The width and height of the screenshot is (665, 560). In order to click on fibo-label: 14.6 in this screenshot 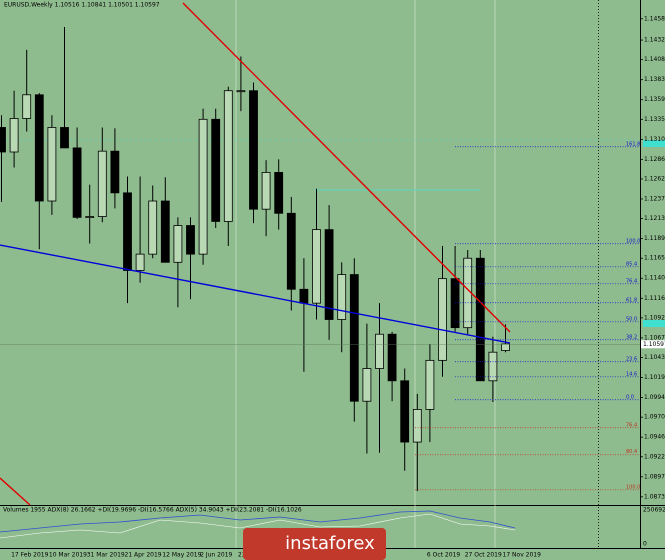, I will do `click(631, 374)`.